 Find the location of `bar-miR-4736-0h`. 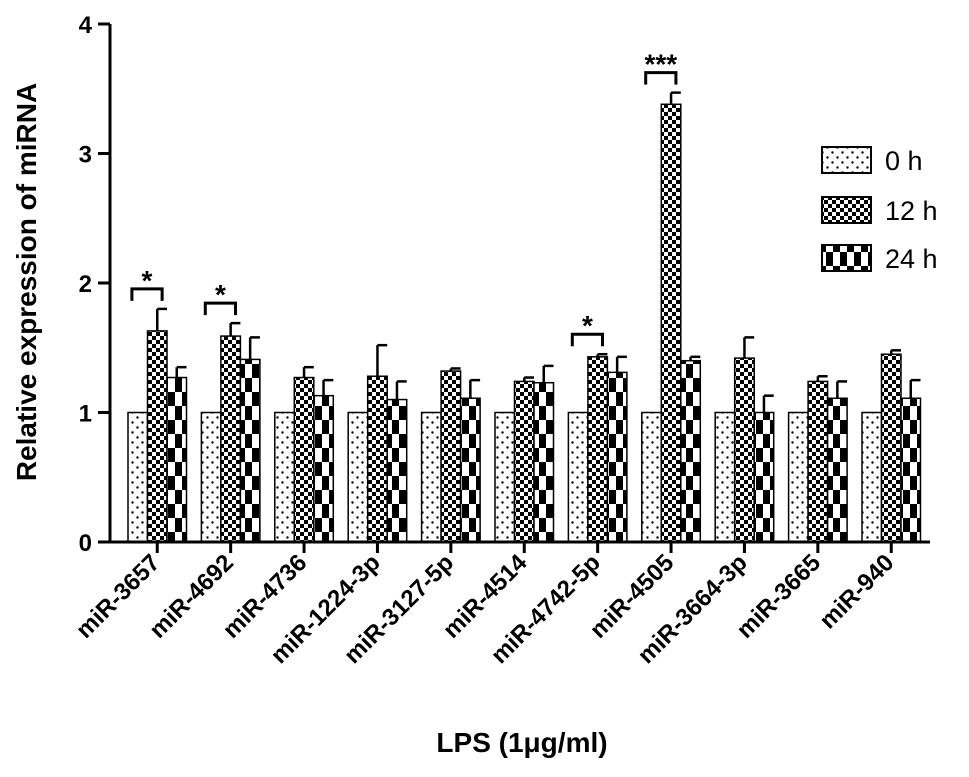

bar-miR-4736-0h is located at coordinates (285, 477).